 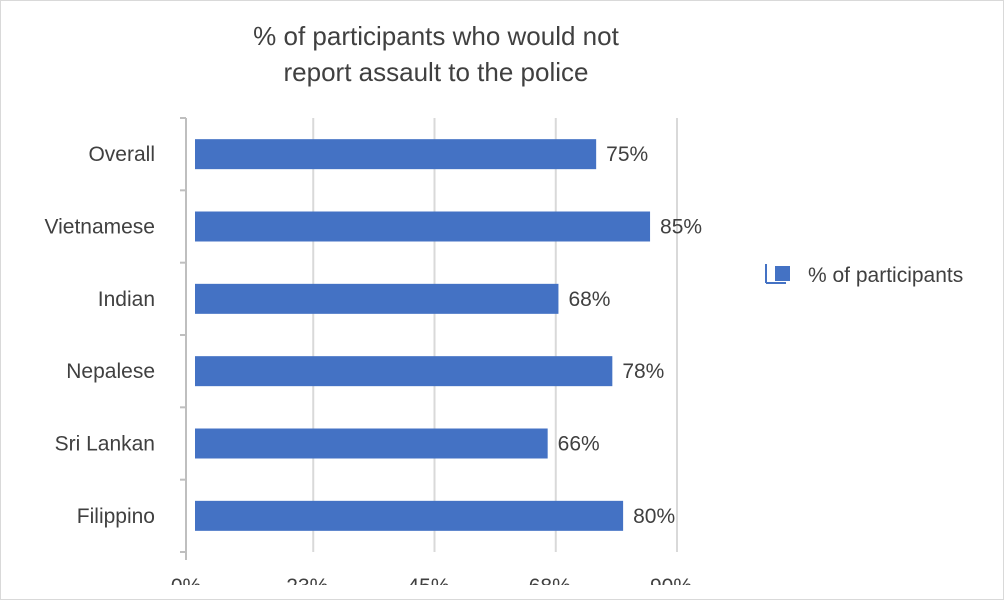 What do you see at coordinates (589, 299) in the screenshot?
I see `data-label: 68%` at bounding box center [589, 299].